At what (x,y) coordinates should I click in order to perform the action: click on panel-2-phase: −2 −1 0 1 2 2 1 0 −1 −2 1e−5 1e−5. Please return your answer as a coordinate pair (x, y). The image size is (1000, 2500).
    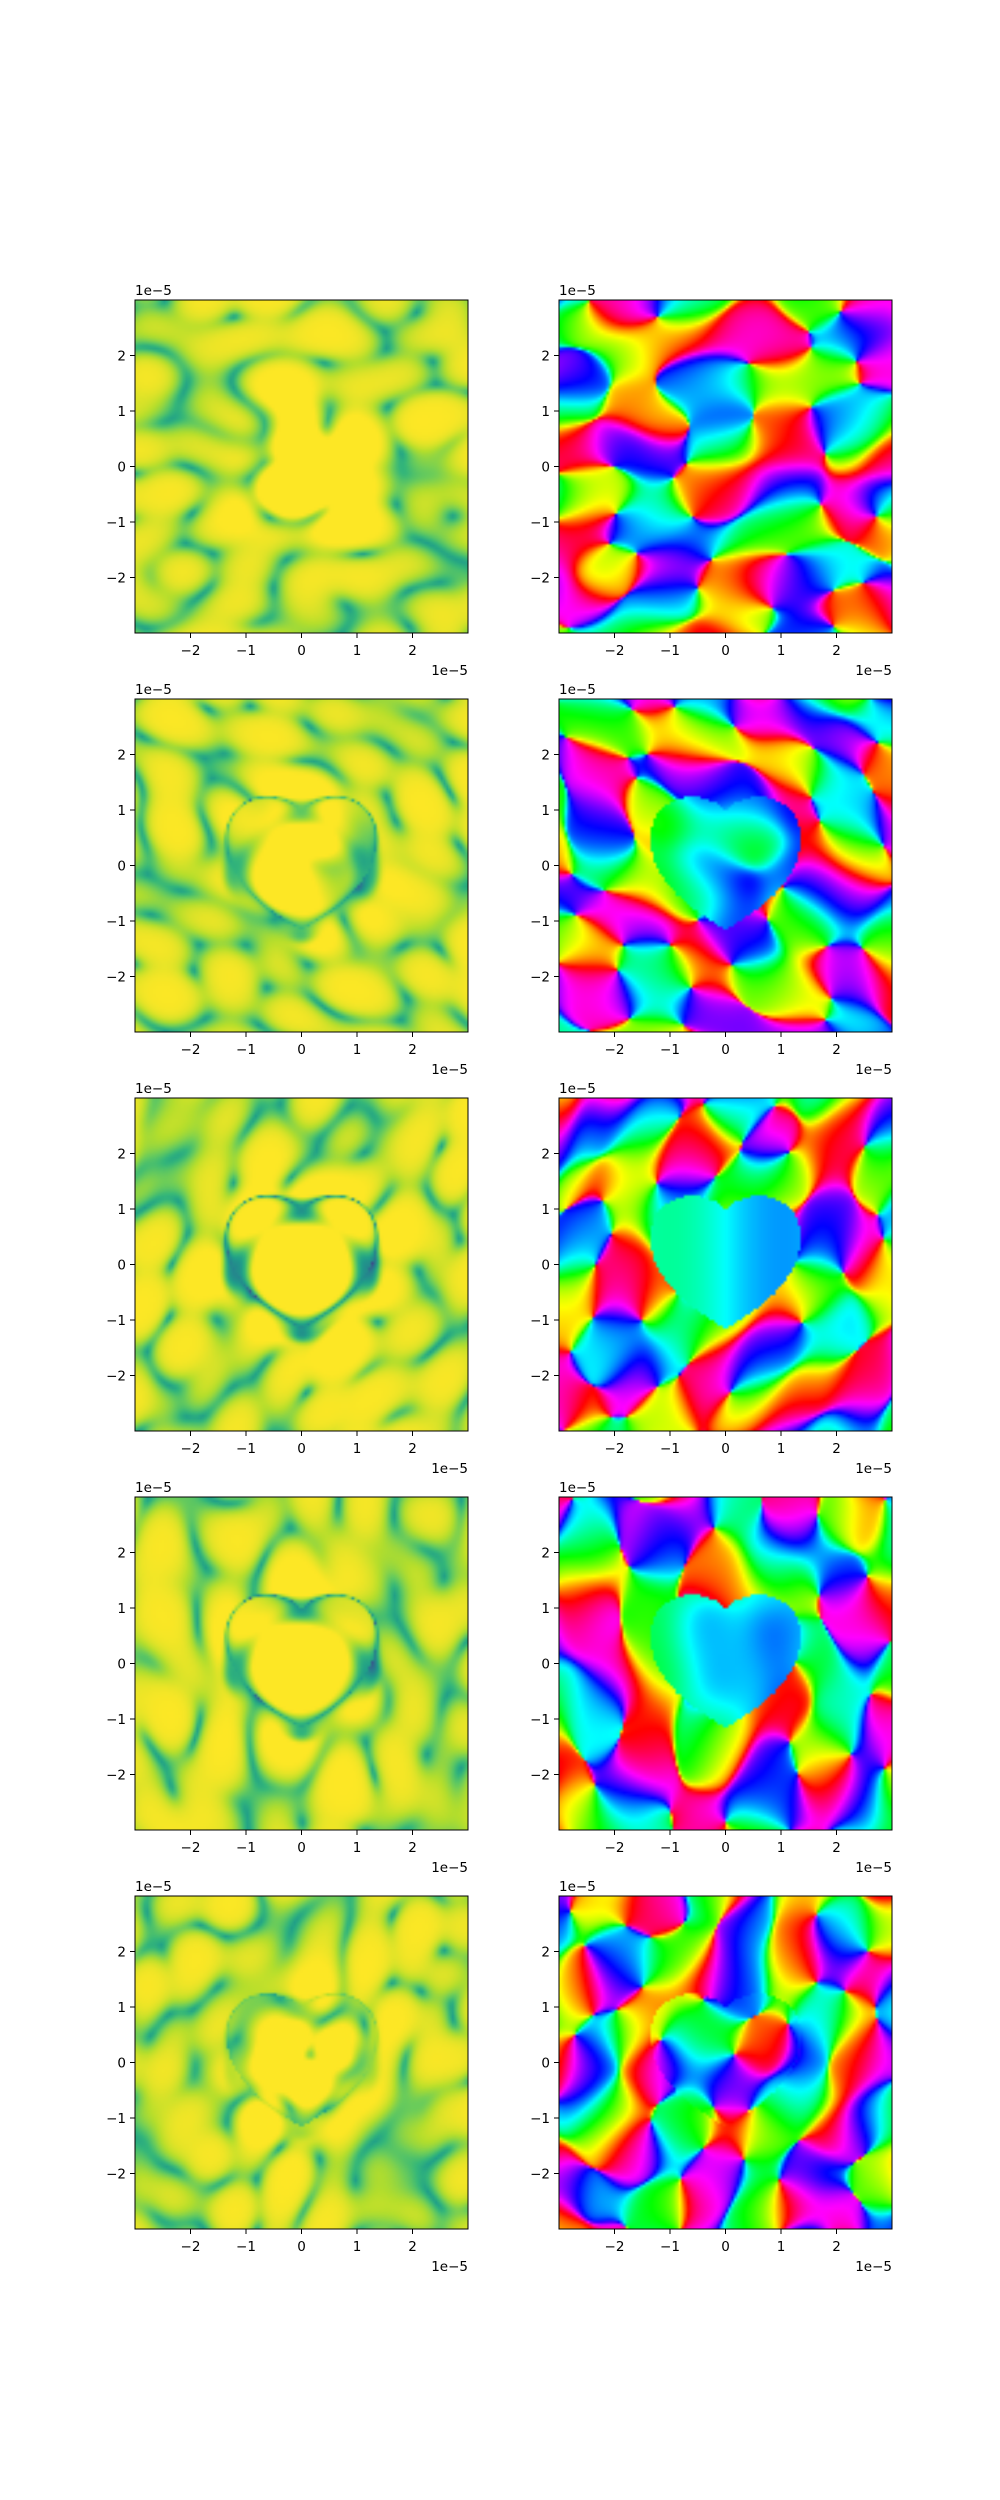
    Looking at the image, I should click on (711, 880).